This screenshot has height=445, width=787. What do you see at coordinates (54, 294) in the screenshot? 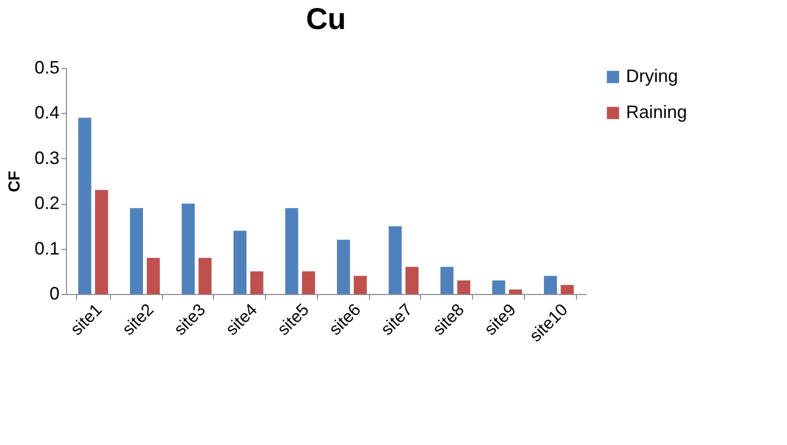
I see `y-tick-label: 0` at bounding box center [54, 294].